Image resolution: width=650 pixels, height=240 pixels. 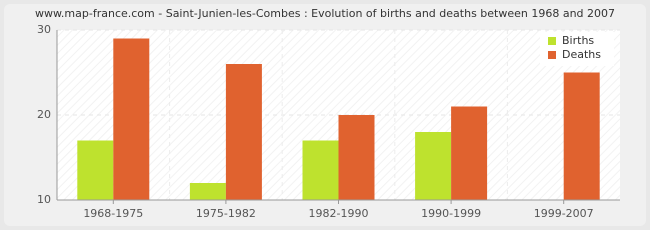 I want to click on x-tick-label: 1968-1975, so click(x=113, y=213).